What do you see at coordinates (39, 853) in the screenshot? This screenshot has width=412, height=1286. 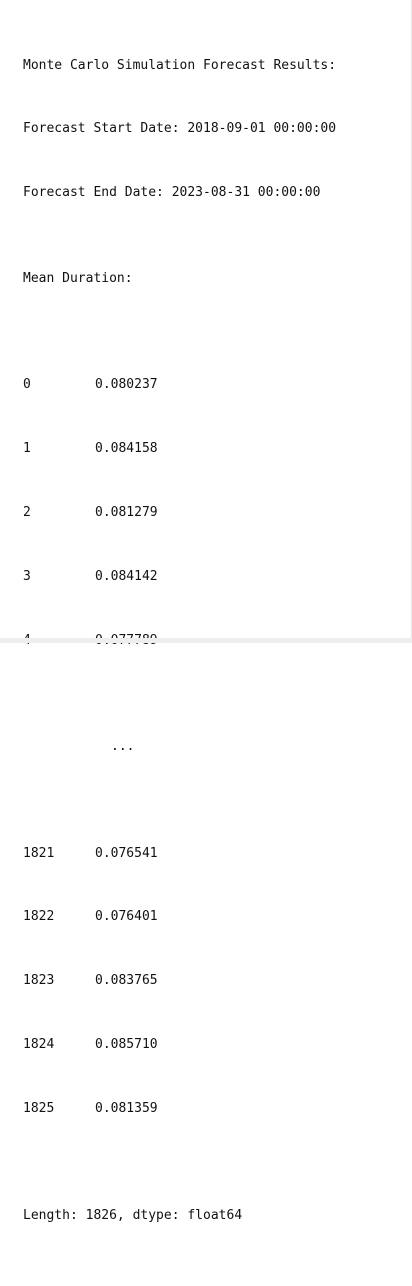 I see `row-index: 1821` at bounding box center [39, 853].